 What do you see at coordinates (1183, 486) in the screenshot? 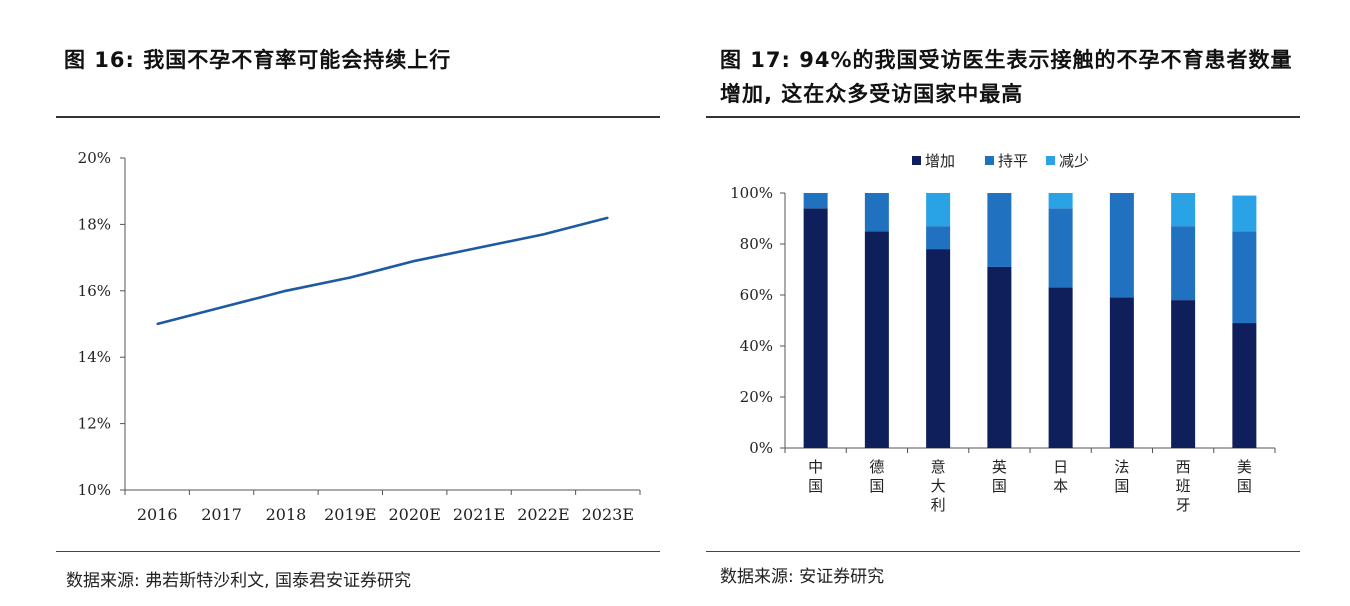
I see `x-category-label-char: 班` at bounding box center [1183, 486].